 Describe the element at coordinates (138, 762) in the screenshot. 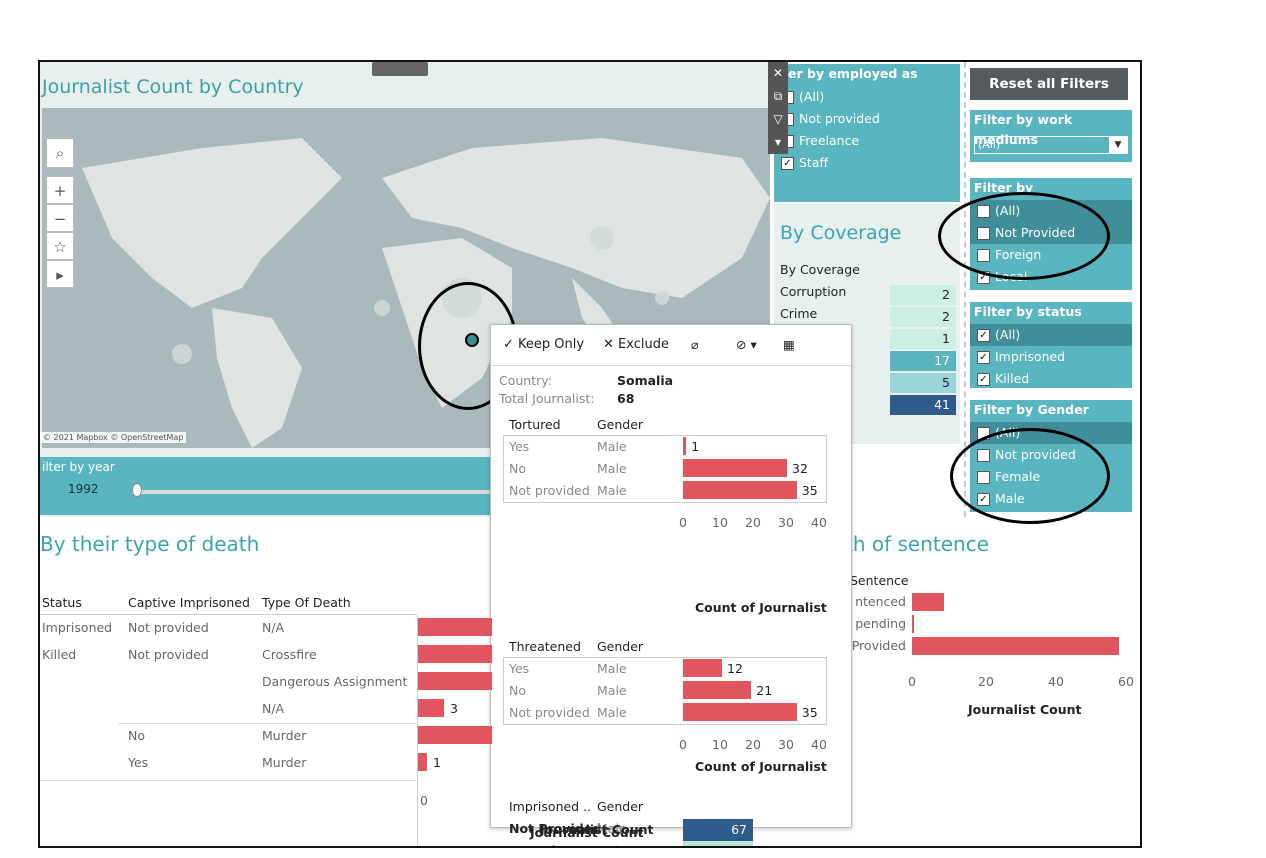

I see `death-captive: Yes` at that location.